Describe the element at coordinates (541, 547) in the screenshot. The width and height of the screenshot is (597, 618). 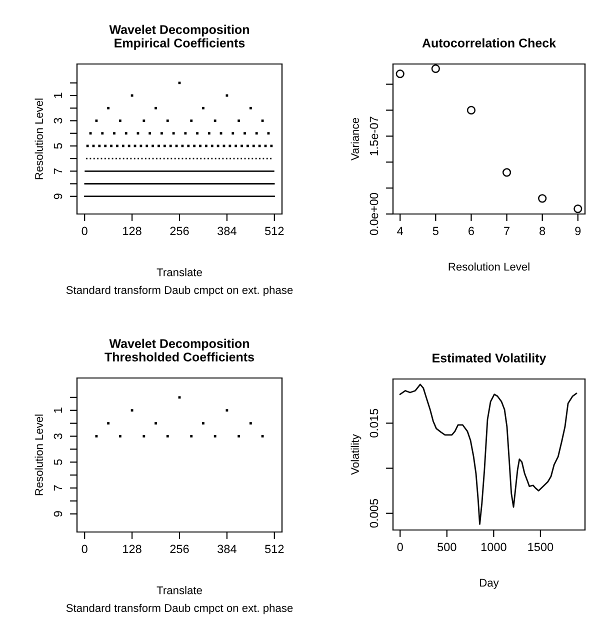
I see `x-tick-label: 1500` at that location.